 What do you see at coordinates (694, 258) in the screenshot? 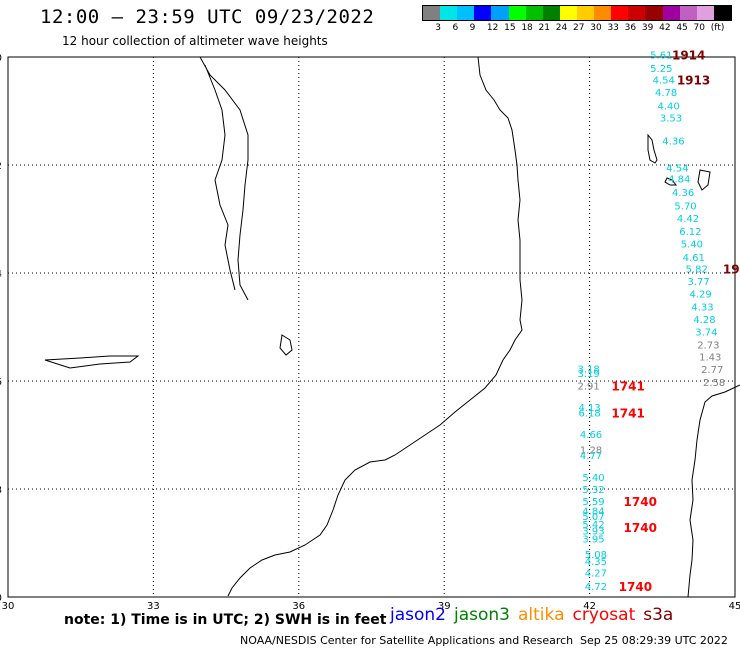
I see `wave-height-value: 4.61` at bounding box center [694, 258].